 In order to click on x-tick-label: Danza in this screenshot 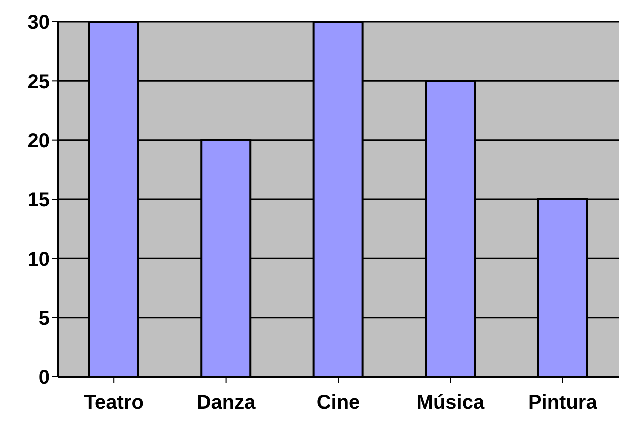, I will do `click(226, 403)`.